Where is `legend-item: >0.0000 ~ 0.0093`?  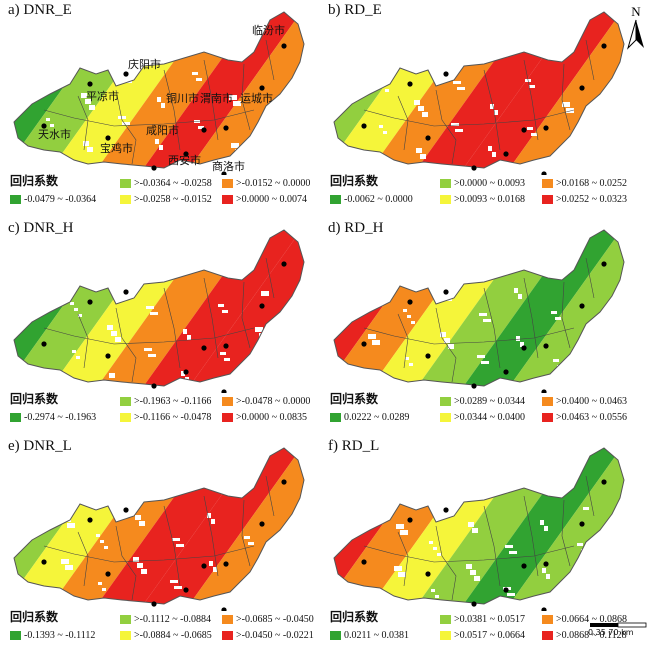
legend-item: >0.0000 ~ 0.0093 is located at coordinates (482, 183).